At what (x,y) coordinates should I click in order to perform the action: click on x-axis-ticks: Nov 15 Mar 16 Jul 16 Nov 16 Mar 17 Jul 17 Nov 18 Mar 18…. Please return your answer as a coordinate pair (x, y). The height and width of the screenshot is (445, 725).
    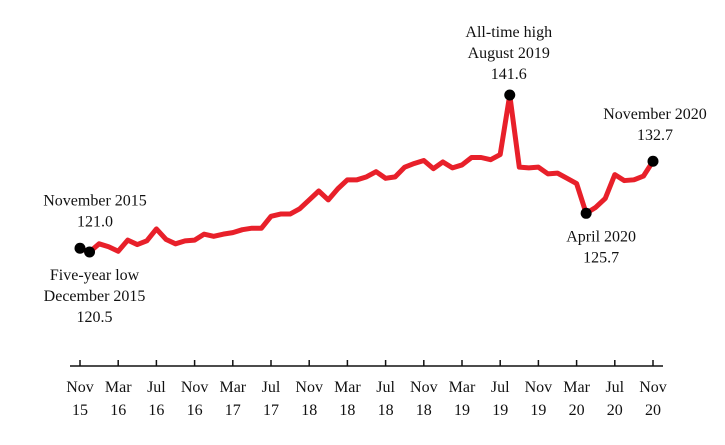
    Looking at the image, I should click on (366, 389).